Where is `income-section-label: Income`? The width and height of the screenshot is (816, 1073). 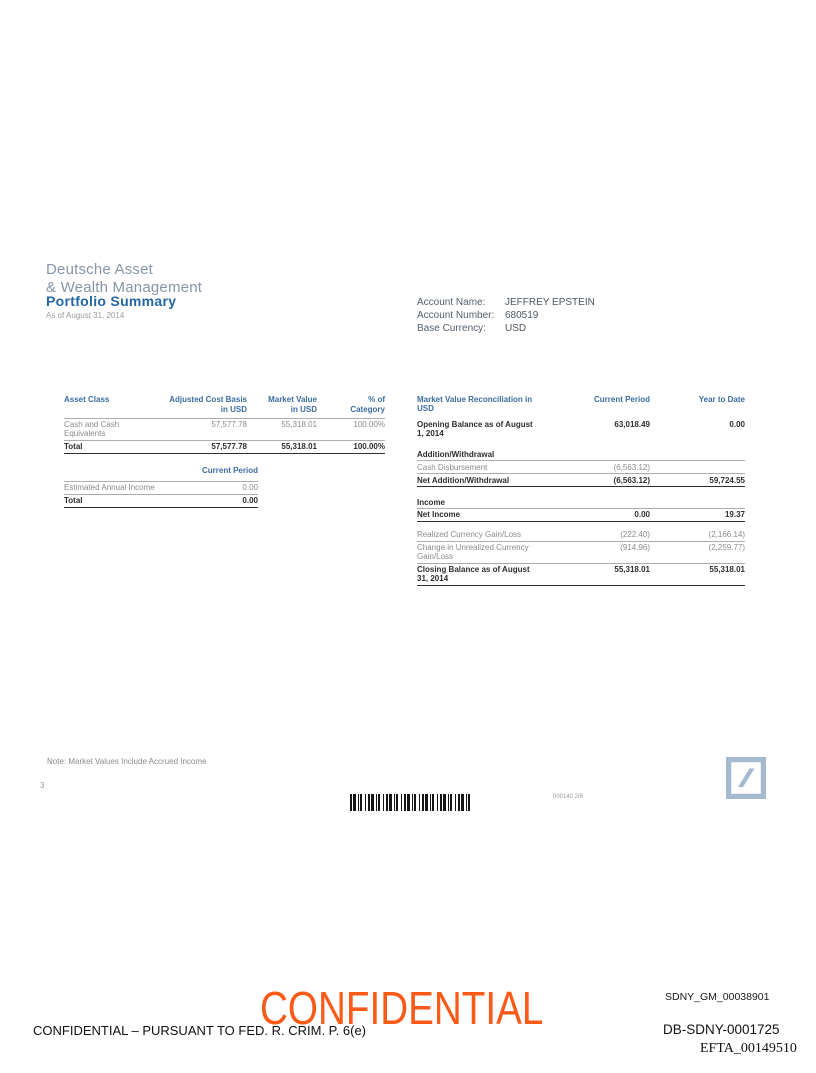
income-section-label: Income is located at coordinates (581, 502).